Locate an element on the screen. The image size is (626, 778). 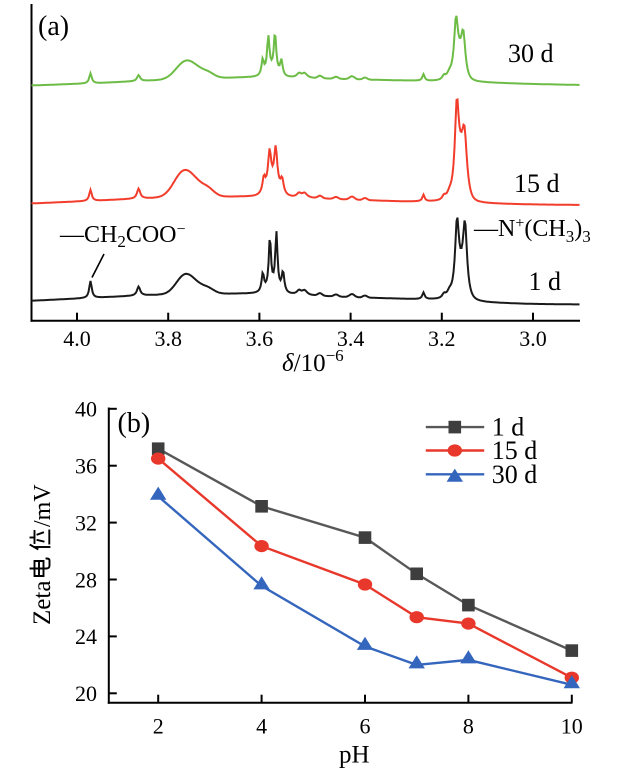
svg-text: 20 is located at coordinates (86, 693).